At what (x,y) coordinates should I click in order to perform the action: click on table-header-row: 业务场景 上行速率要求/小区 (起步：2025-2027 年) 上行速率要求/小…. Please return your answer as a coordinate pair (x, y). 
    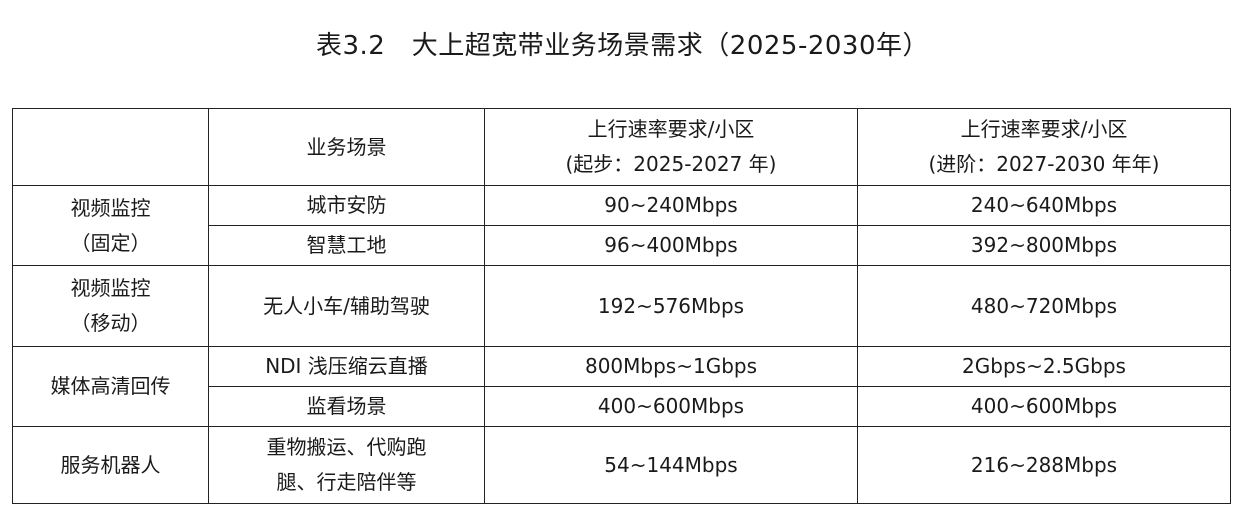
    Looking at the image, I should click on (621, 147).